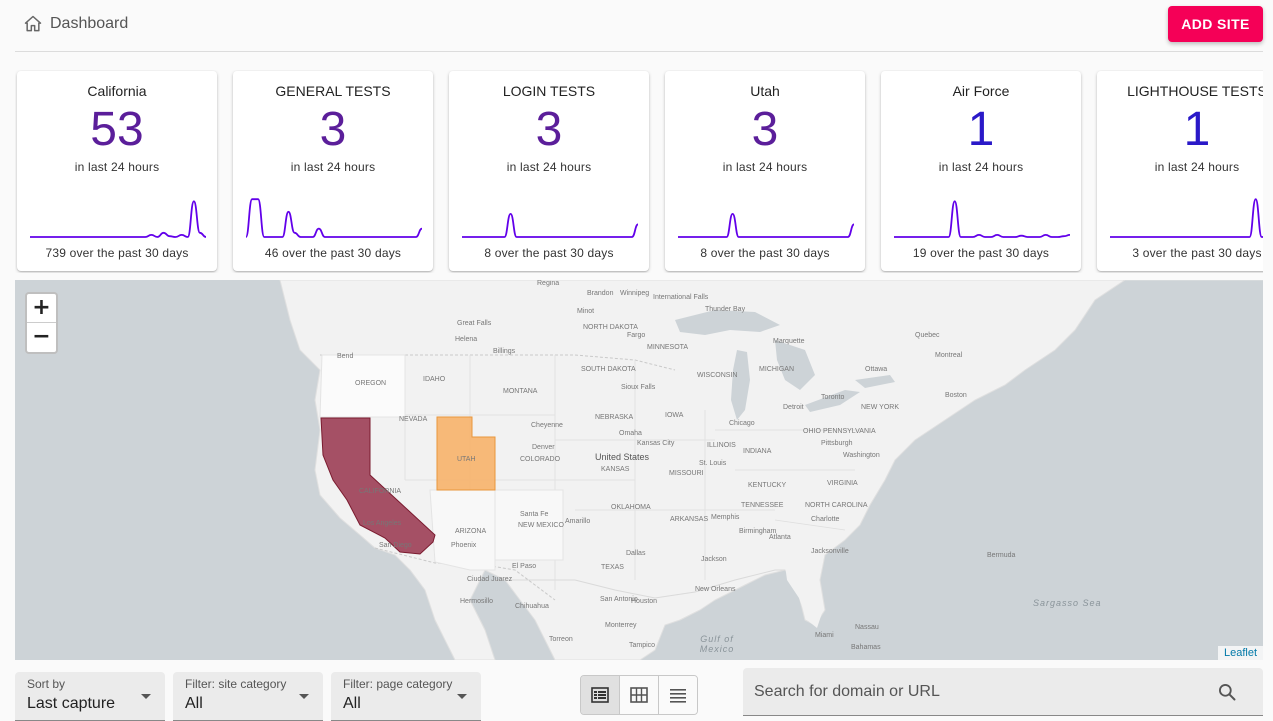  What do you see at coordinates (194, 703) in the screenshot?
I see `site-category-value: All` at bounding box center [194, 703].